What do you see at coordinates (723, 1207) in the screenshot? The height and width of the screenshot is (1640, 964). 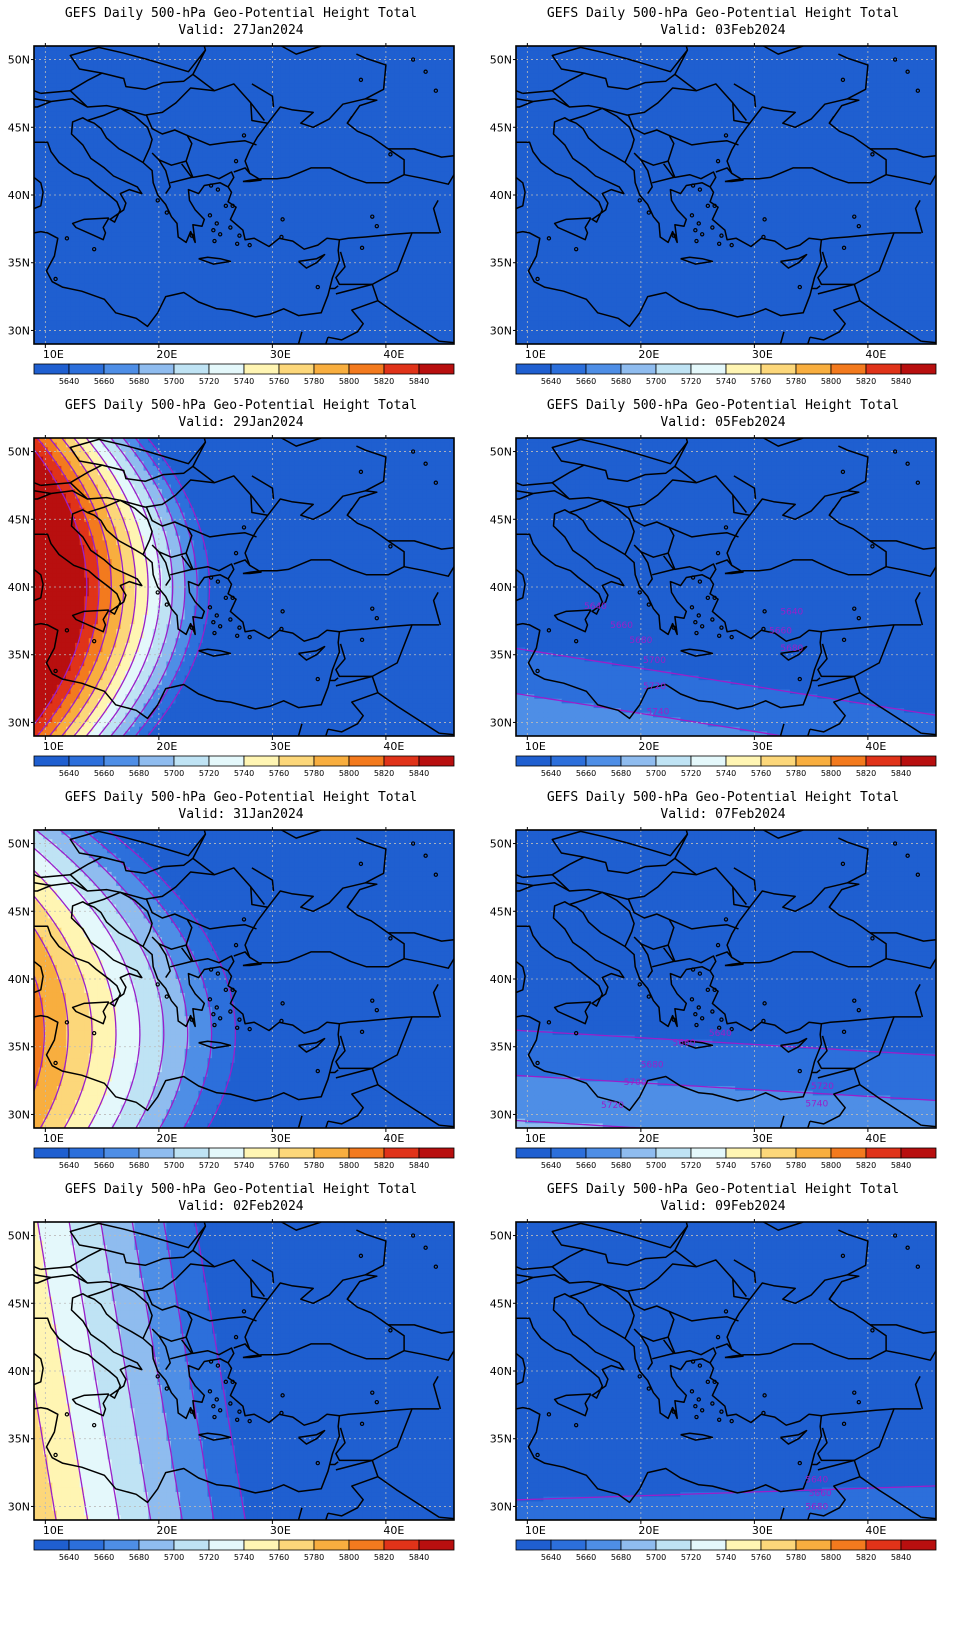 I see `panel-valid-date: Valid: 09Feb2024` at bounding box center [723, 1207].